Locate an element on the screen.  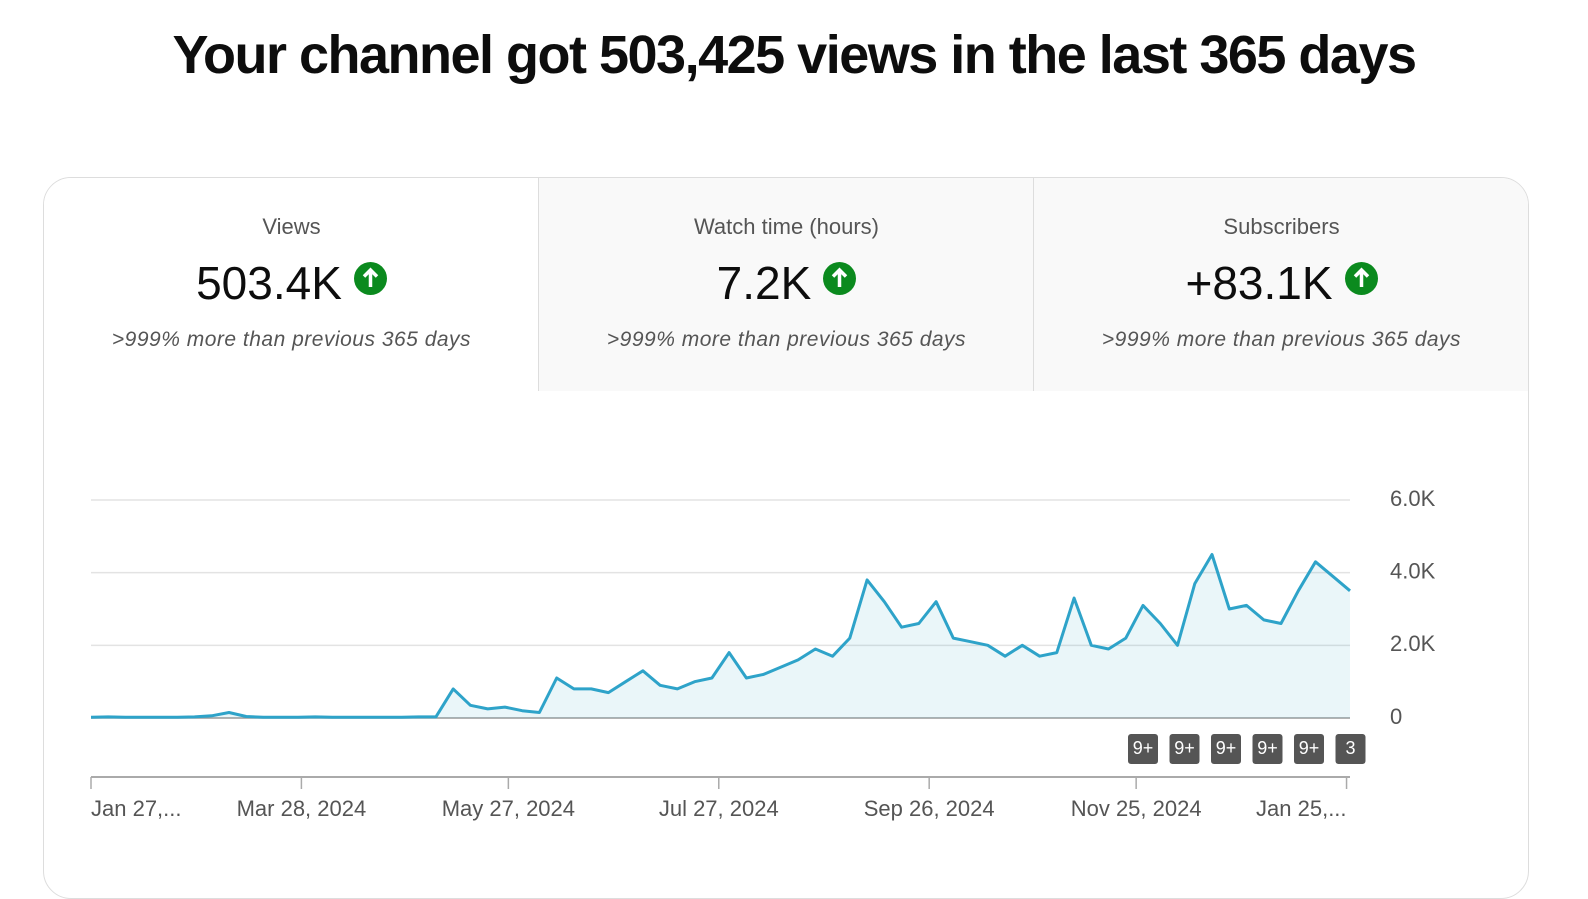
x-tick-label: Sep 26, 2024 is located at coordinates (929, 808).